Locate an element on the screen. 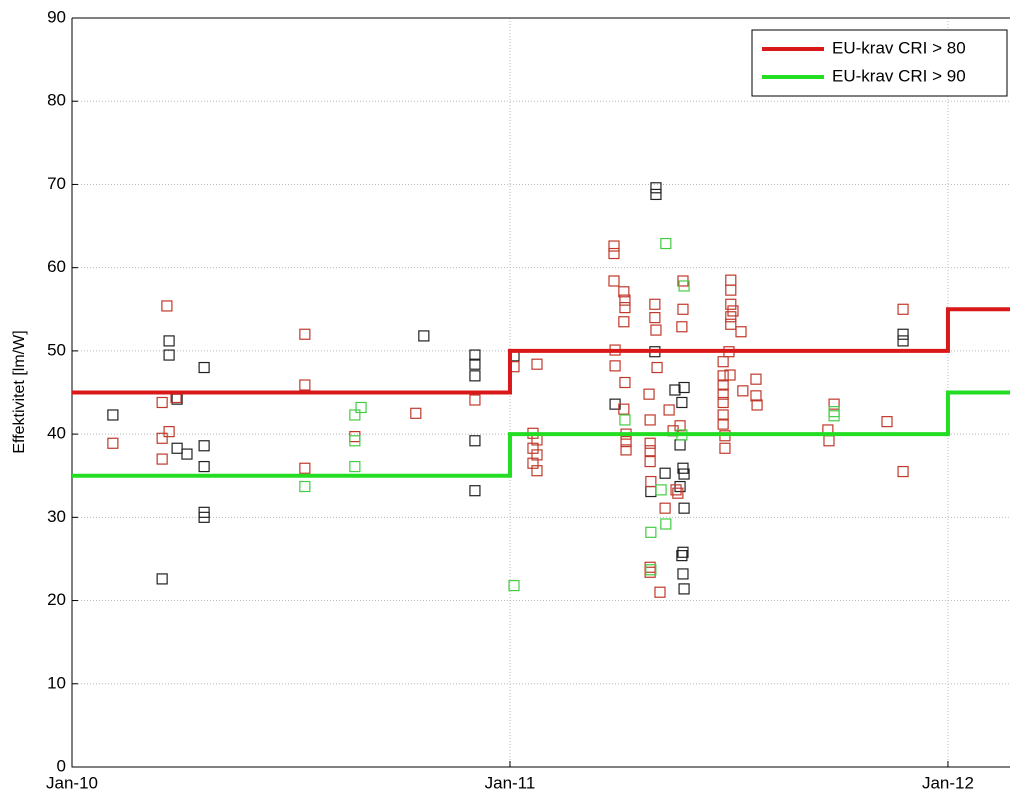  y-tick-label: 90 is located at coordinates (56, 16).